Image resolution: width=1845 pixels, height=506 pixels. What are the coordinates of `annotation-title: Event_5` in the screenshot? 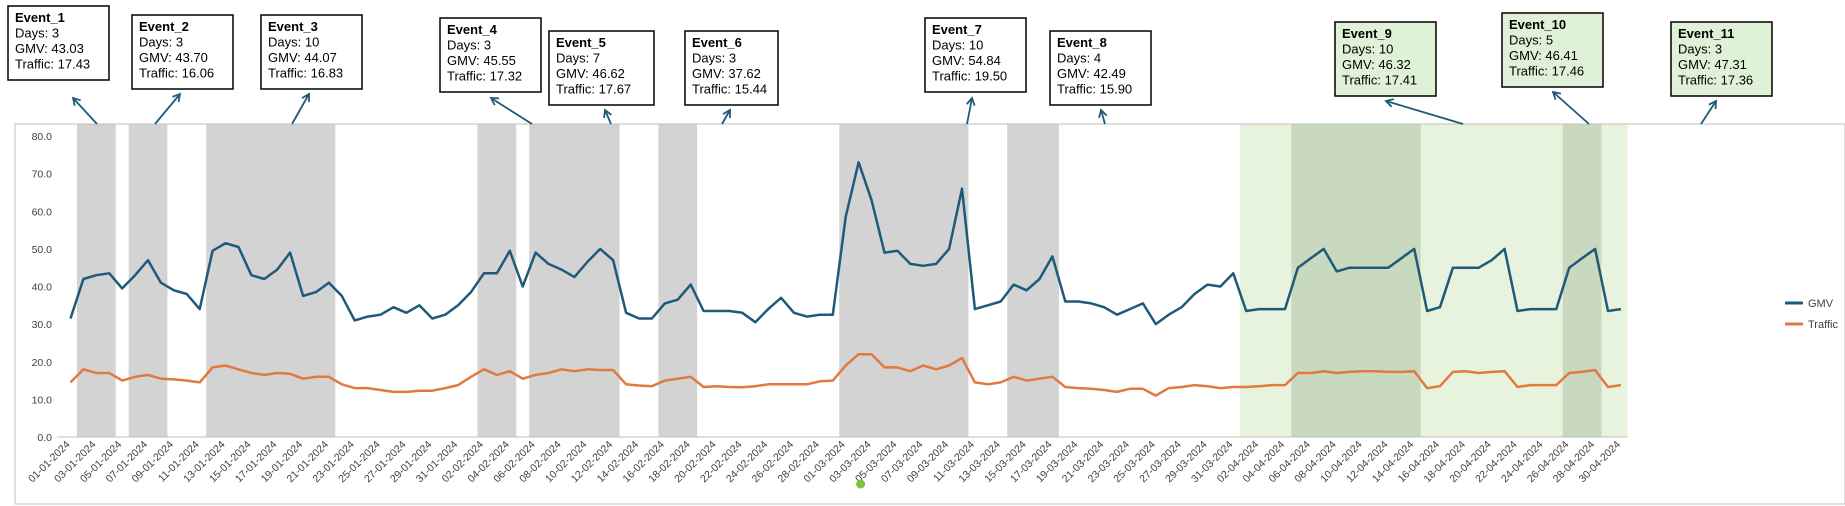 It's located at (581, 42).